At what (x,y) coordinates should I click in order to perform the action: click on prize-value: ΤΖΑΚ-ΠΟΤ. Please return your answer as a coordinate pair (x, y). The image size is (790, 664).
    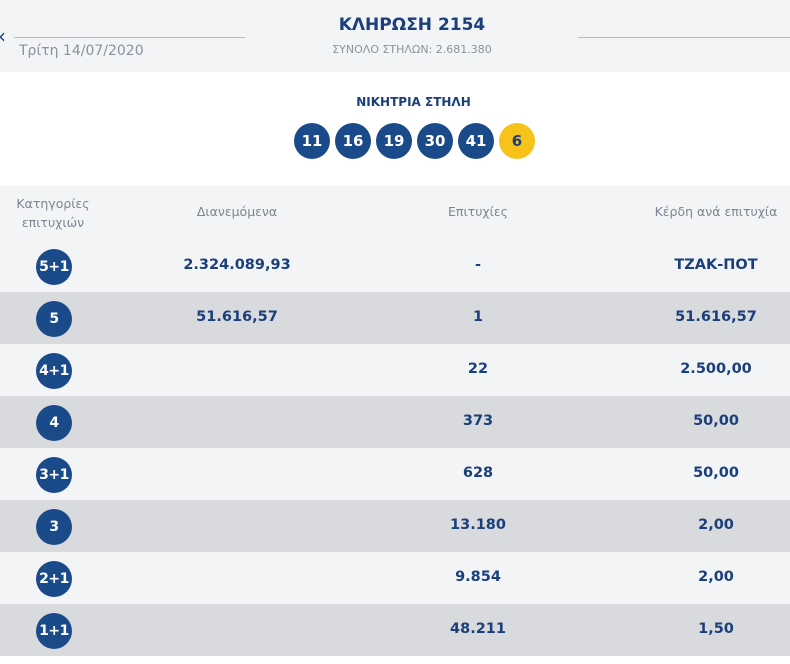
    Looking at the image, I should click on (716, 265).